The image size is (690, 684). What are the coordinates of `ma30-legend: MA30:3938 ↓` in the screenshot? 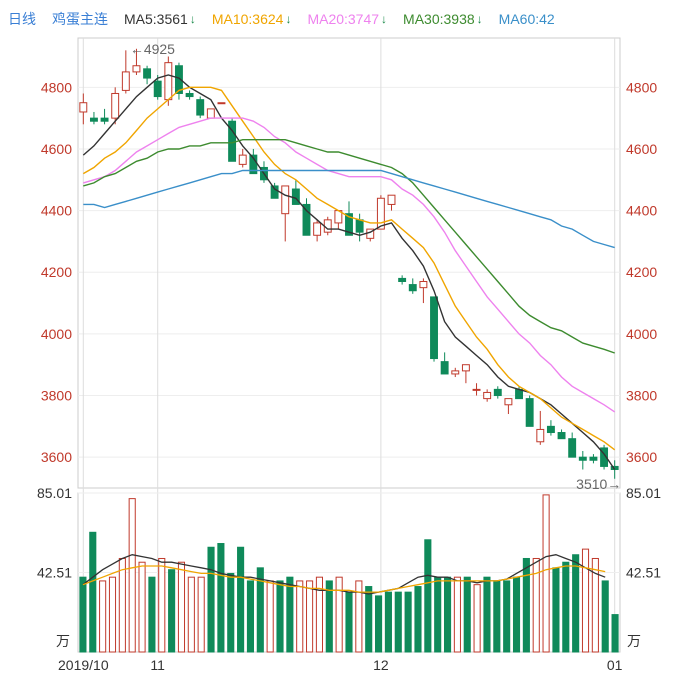 It's located at (443, 19).